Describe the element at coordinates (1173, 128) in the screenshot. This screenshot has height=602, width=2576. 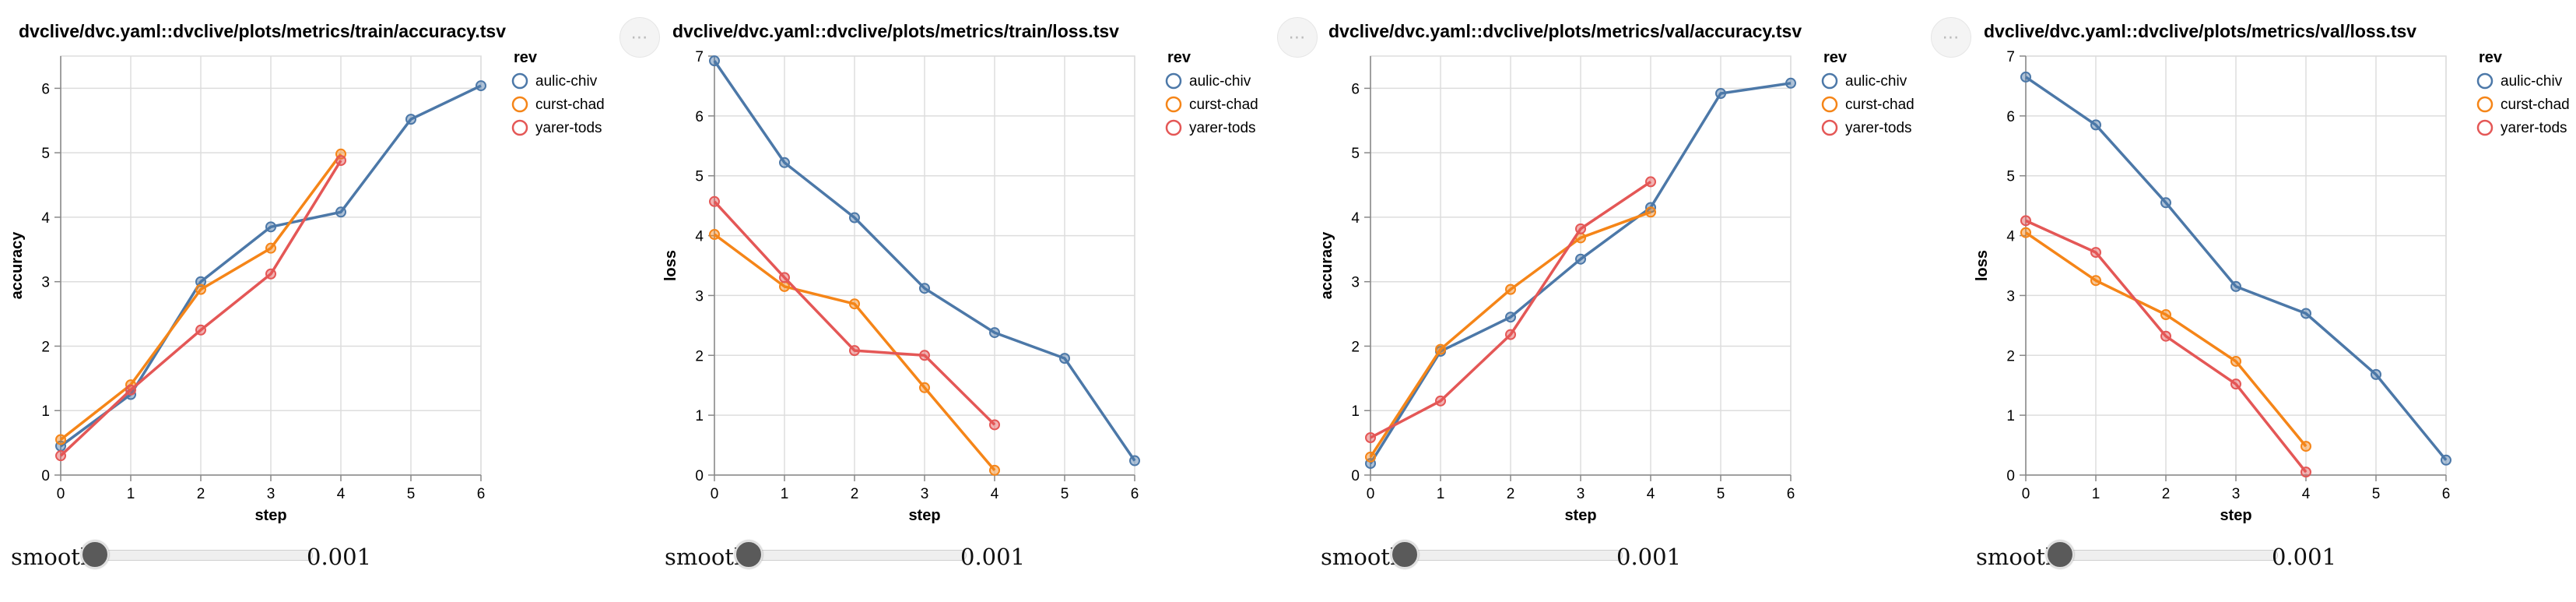
I see `legend-symbol-yarer-tods` at that location.